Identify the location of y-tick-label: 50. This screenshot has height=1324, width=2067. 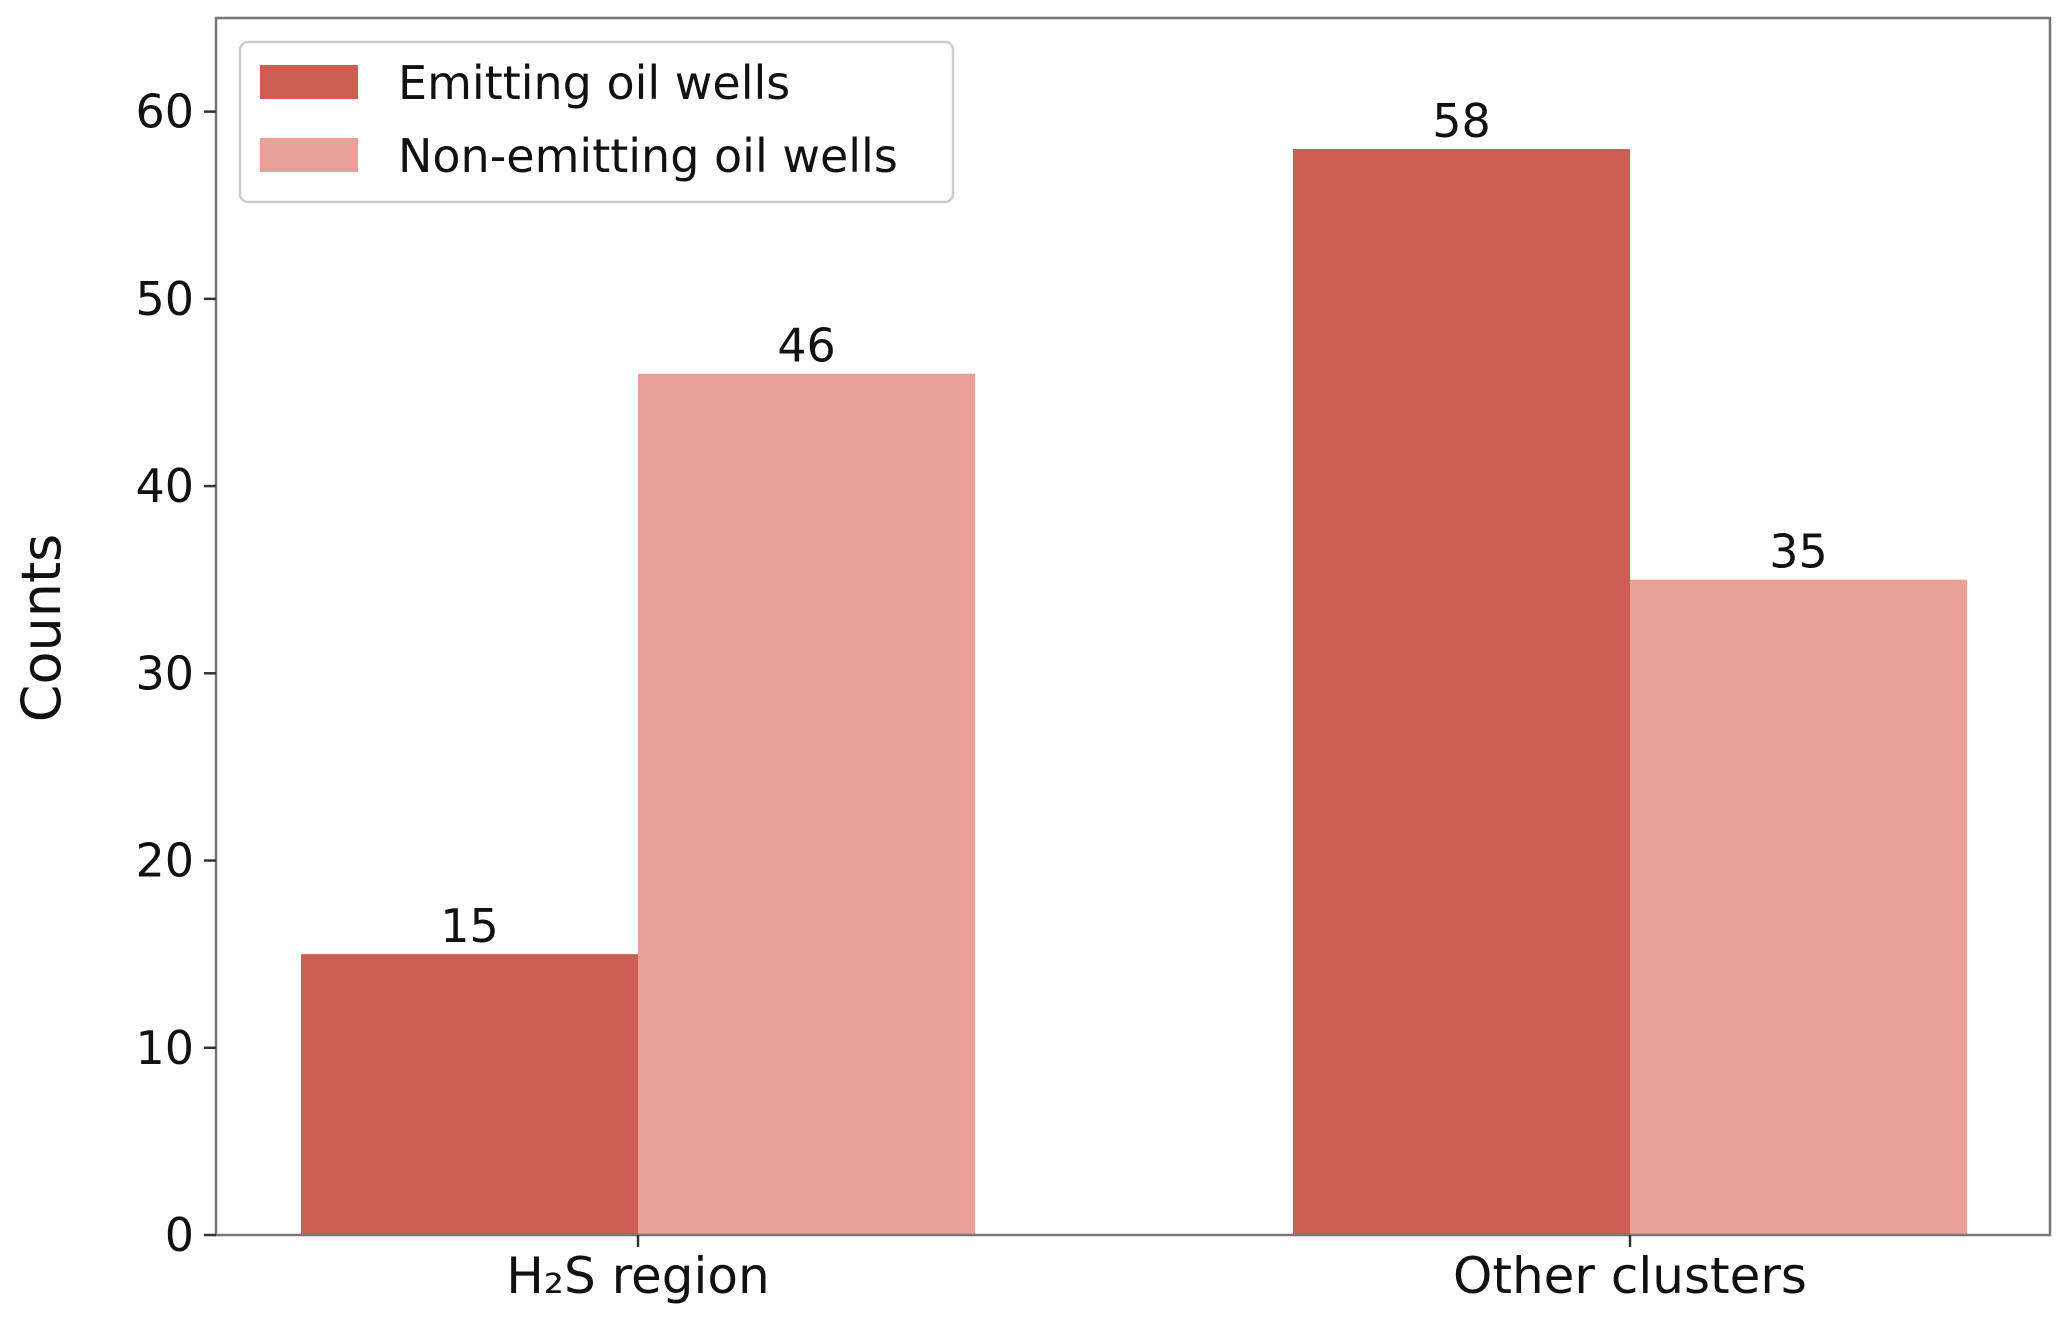
(164, 299).